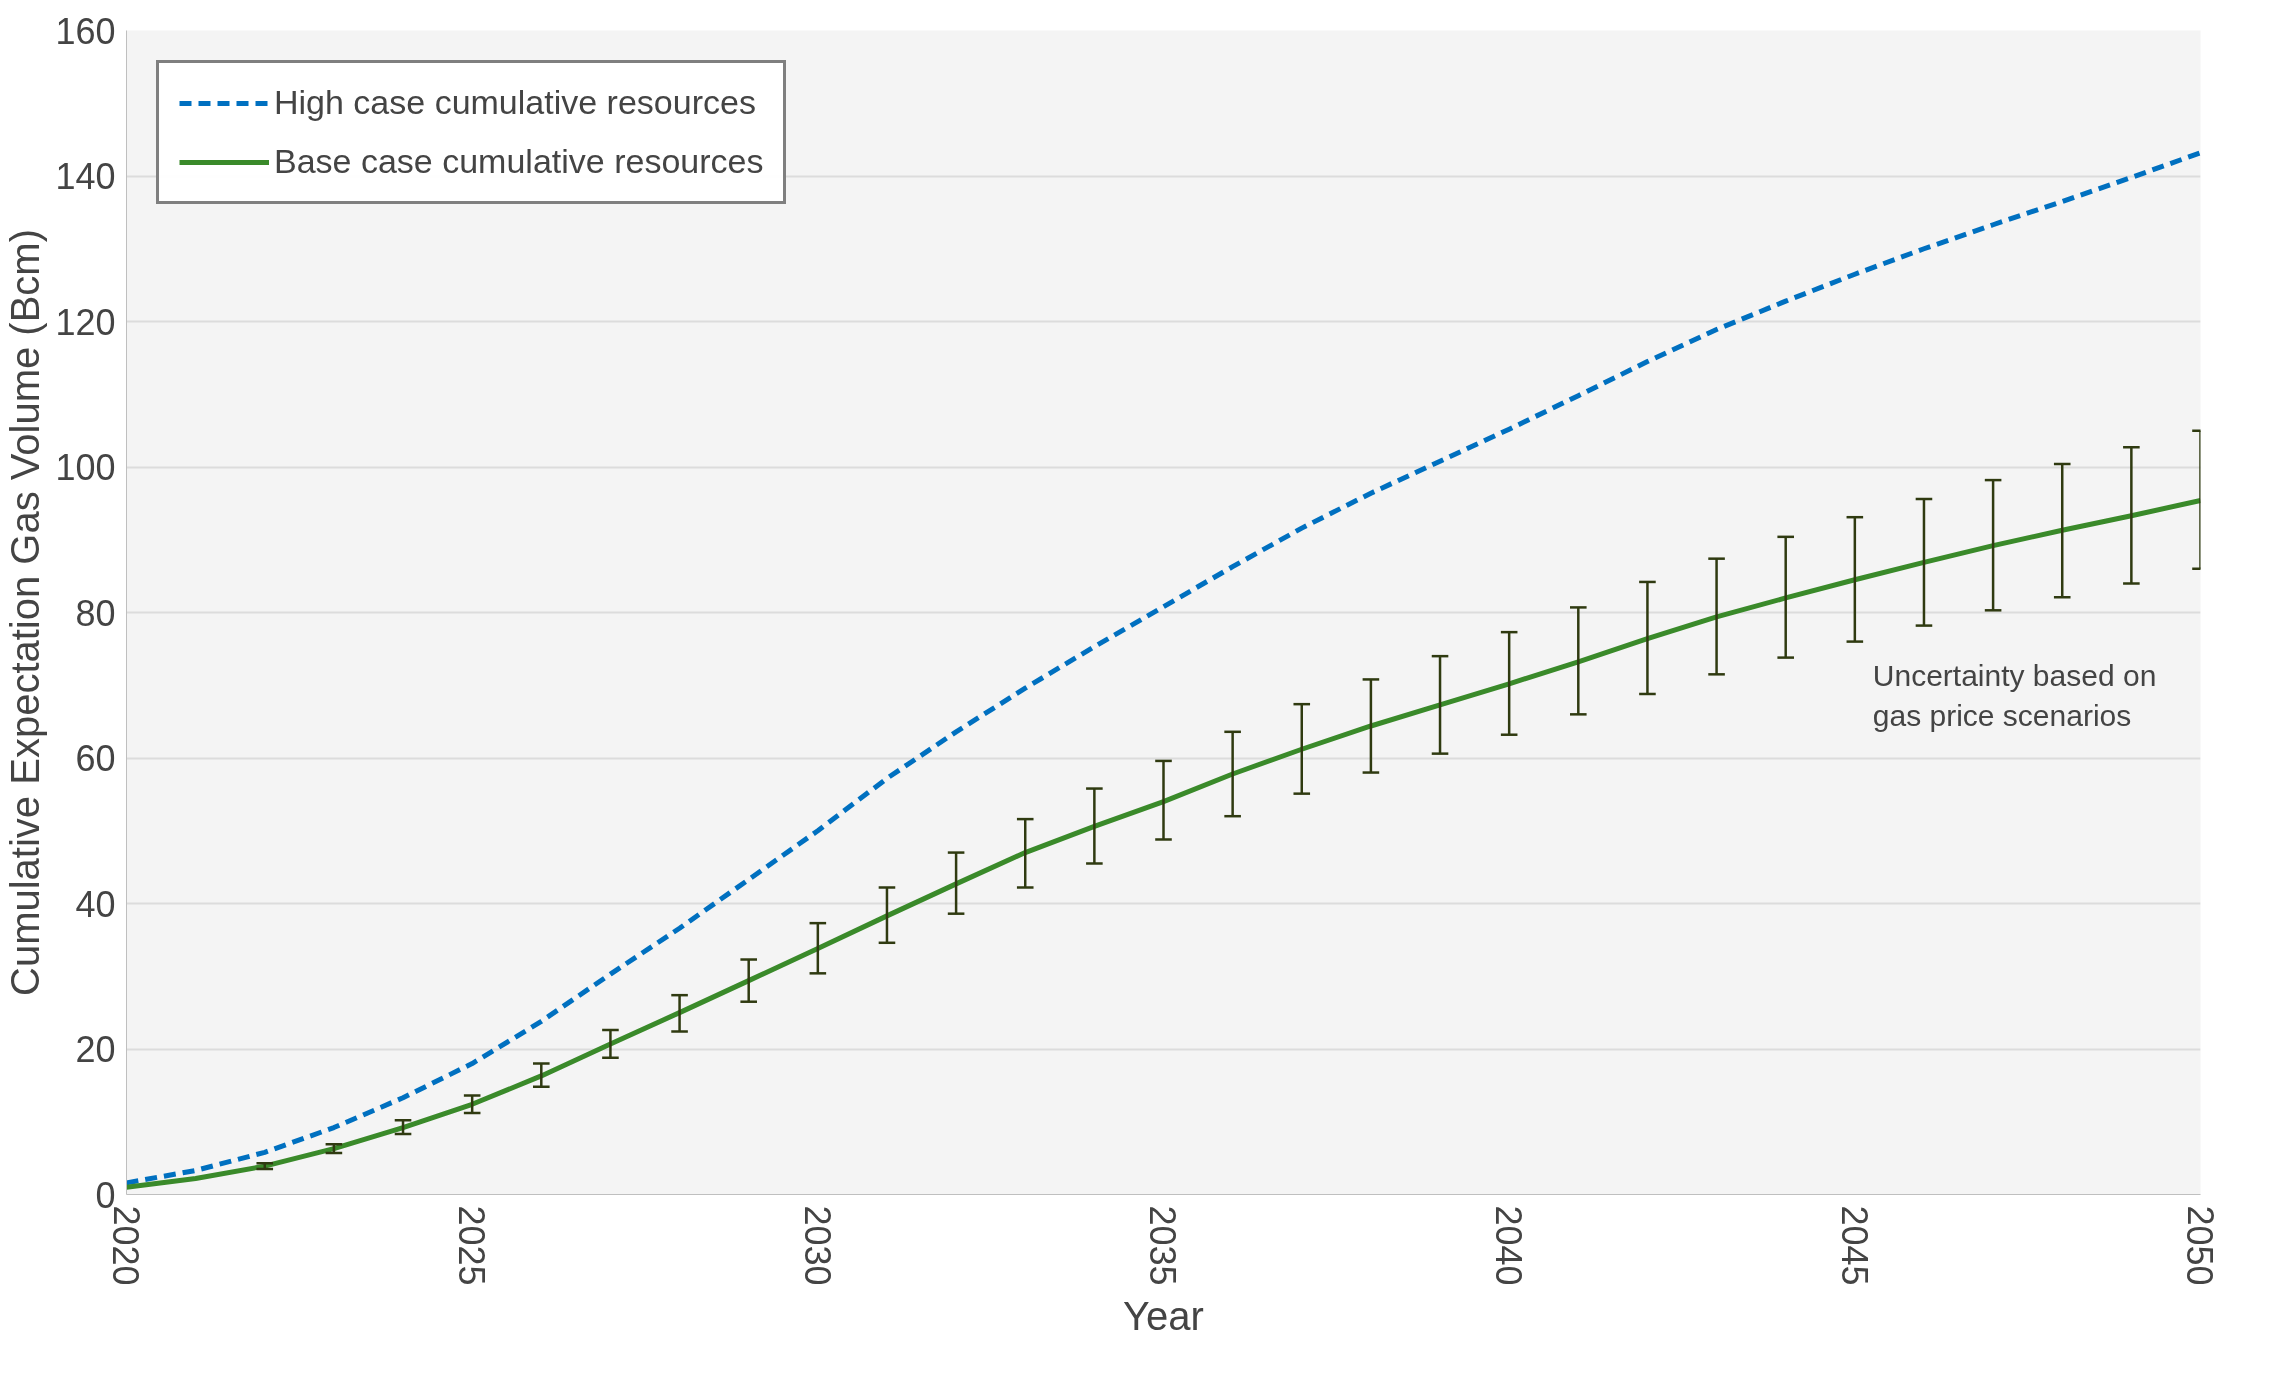 The width and height of the screenshot is (2280, 1377). I want to click on y-tick-label: 20, so click(95, 1049).